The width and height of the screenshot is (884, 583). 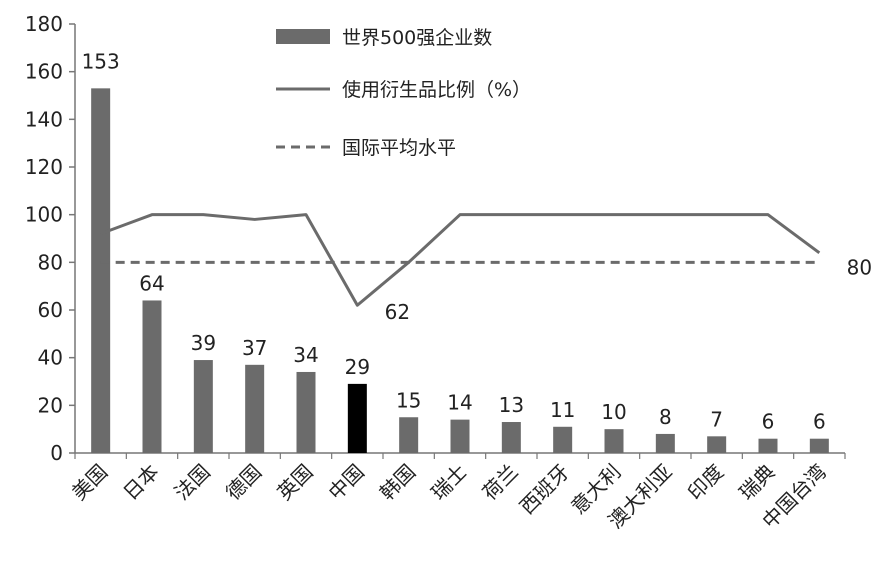 What do you see at coordinates (56, 453) in the screenshot?
I see `y-tick-label: 0` at bounding box center [56, 453].